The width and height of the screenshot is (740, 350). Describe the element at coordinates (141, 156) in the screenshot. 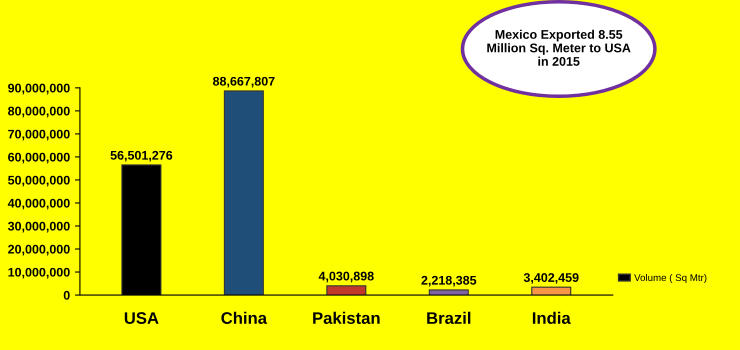

I see `data-label: 56,501,276` at that location.